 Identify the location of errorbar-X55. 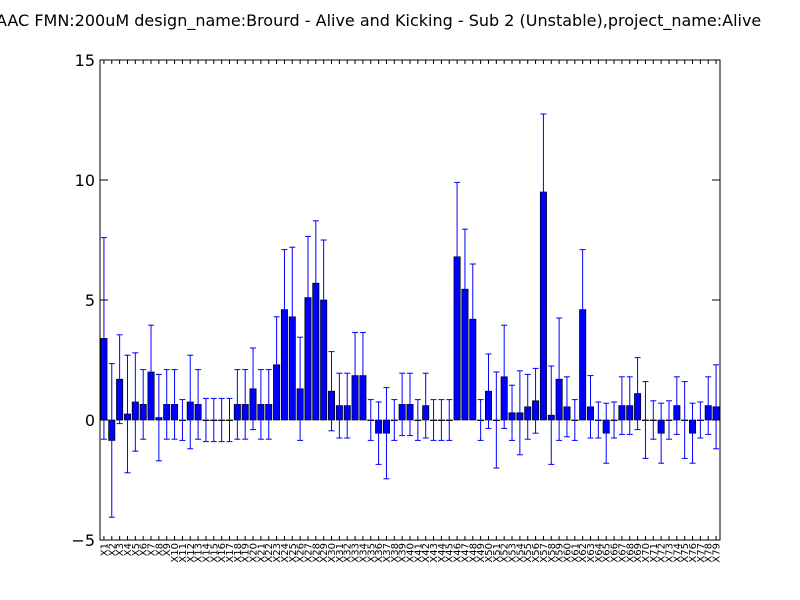
(527, 406).